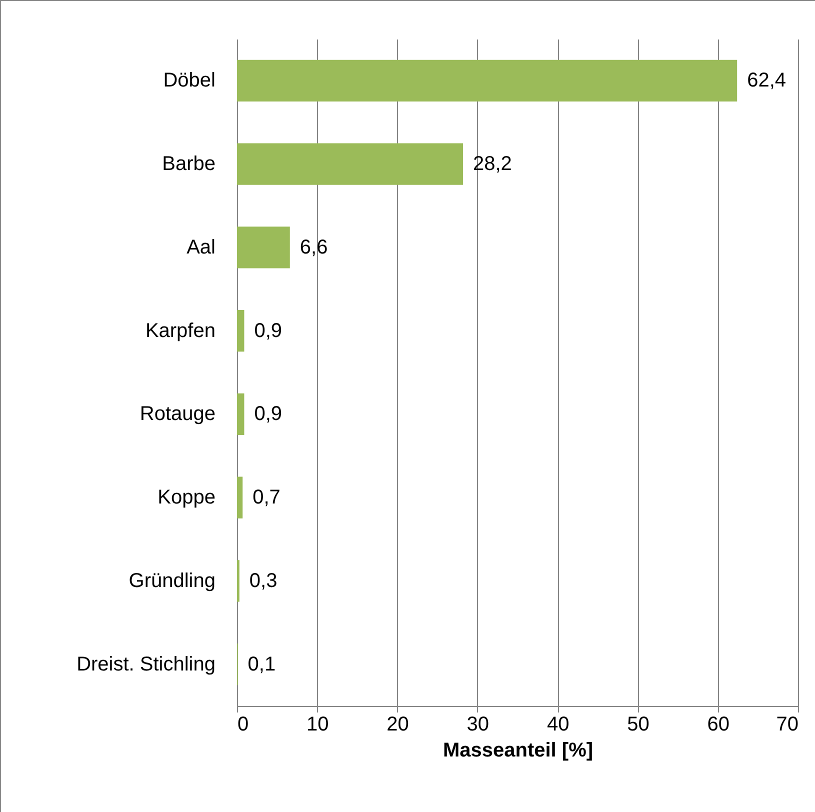  What do you see at coordinates (314, 247) in the screenshot?
I see `data-label: 6,6` at bounding box center [314, 247].